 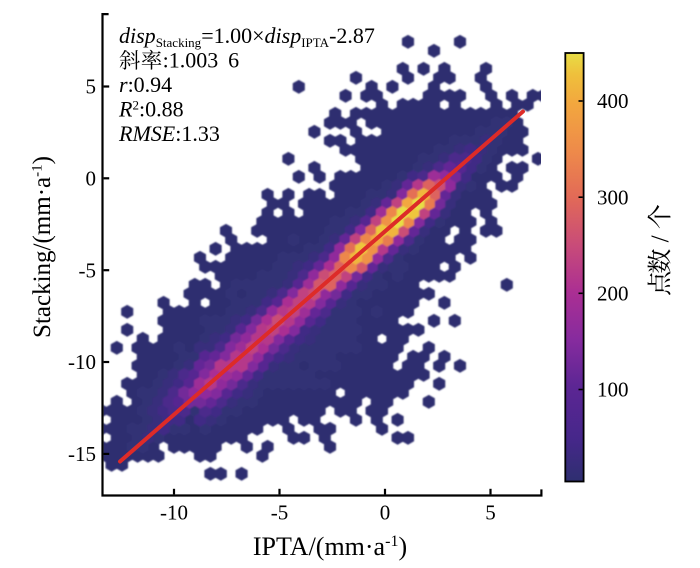 I want to click on svg-text:dispStacking=1.00×dispIPTA-2.8: dispStacking=1.00×dispIPTA-2.87, so click(x=247, y=36).